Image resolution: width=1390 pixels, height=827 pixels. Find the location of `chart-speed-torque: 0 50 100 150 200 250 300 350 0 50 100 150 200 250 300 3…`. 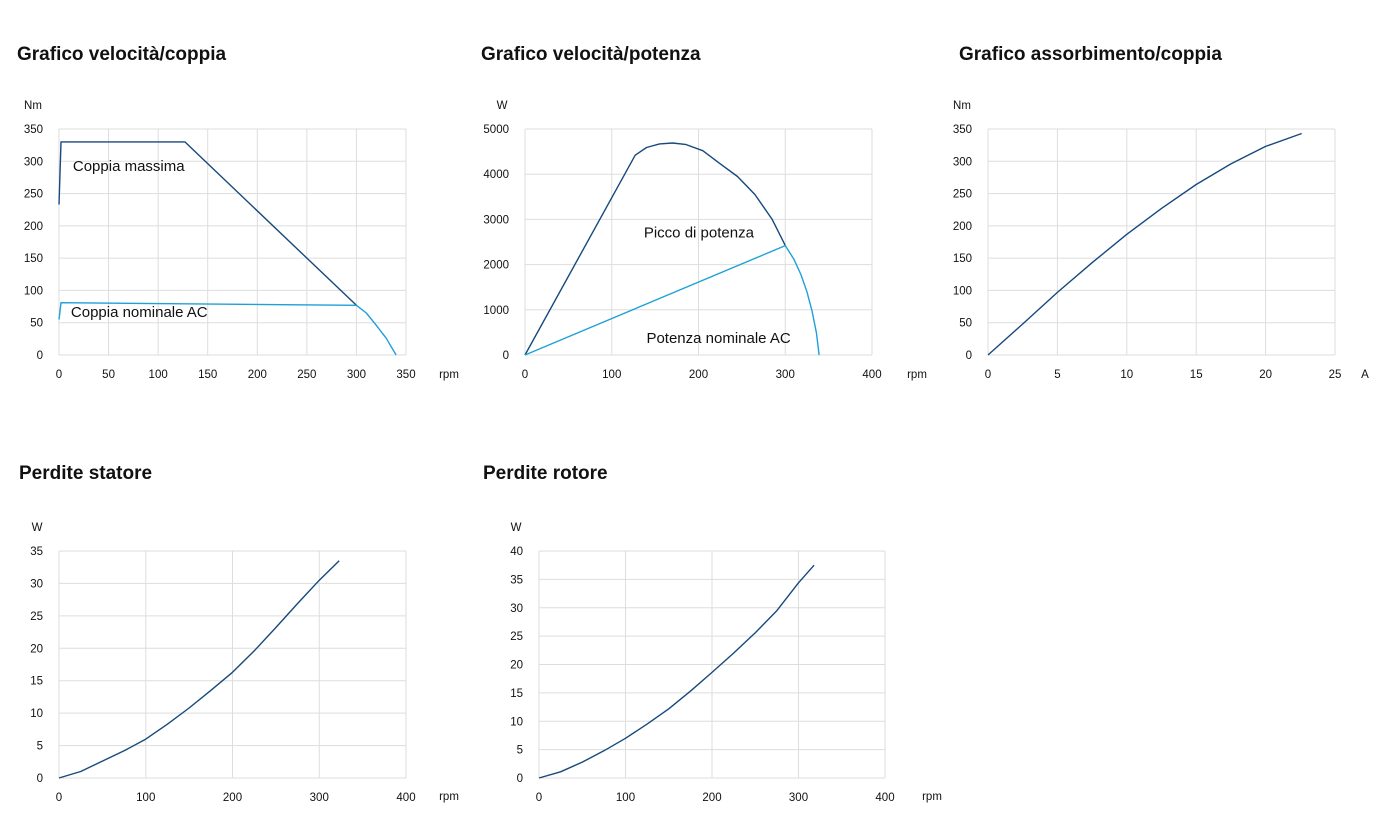

chart-speed-torque: 0 50 100 150 200 250 300 350 0 50 100 150 200 250 300 3… is located at coordinates (241, 240).